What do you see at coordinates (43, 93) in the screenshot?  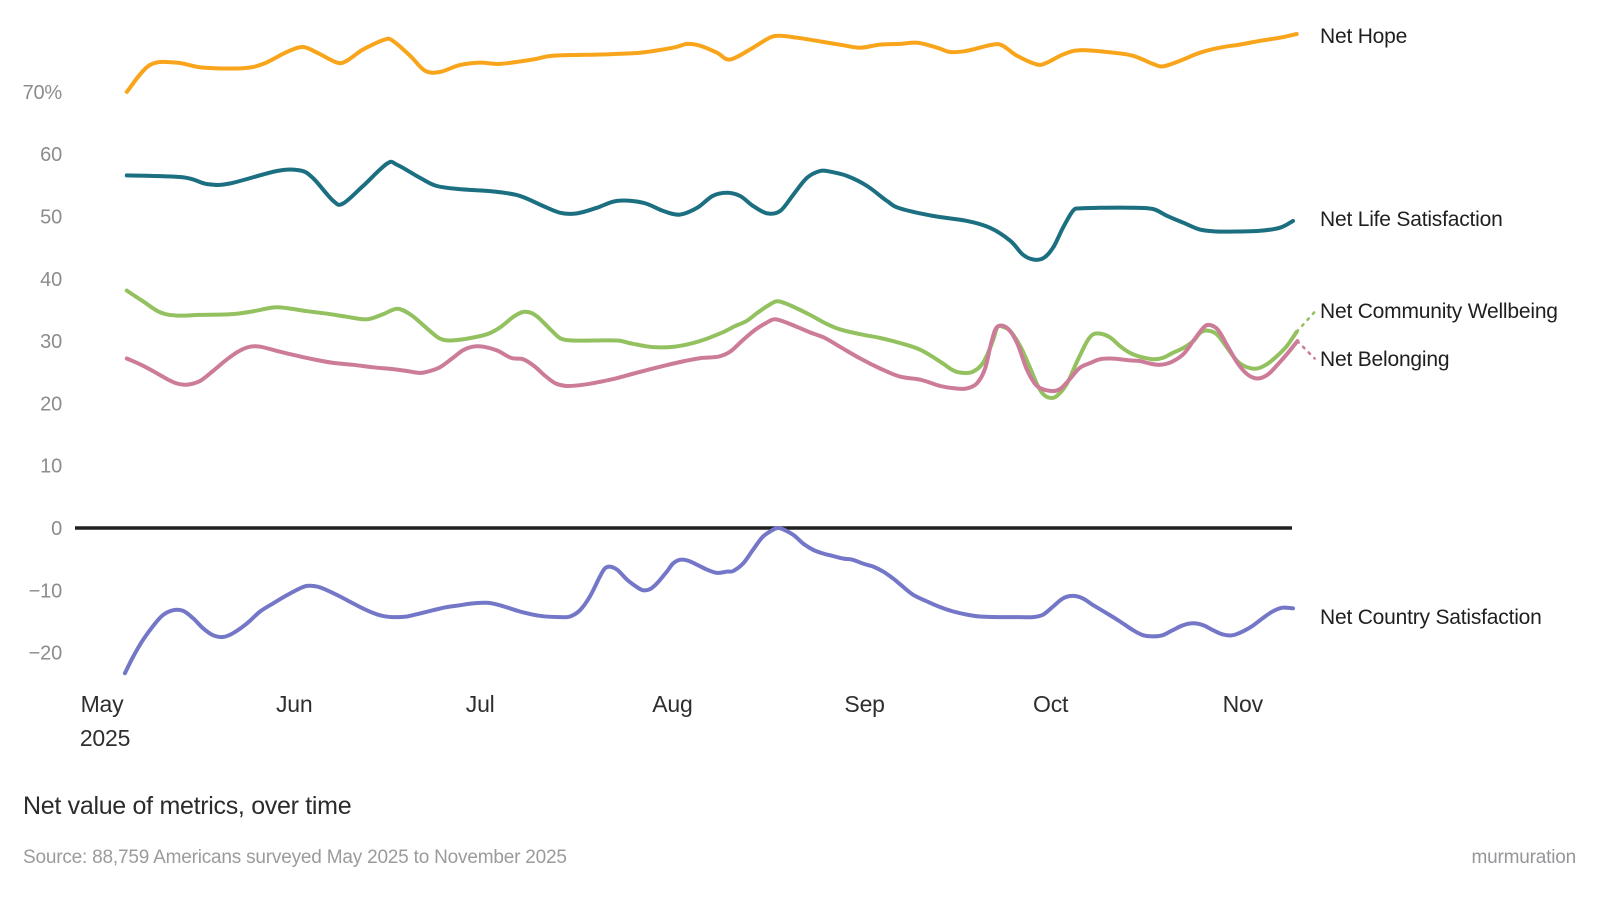 I see `y-tick-70: 70%` at bounding box center [43, 93].